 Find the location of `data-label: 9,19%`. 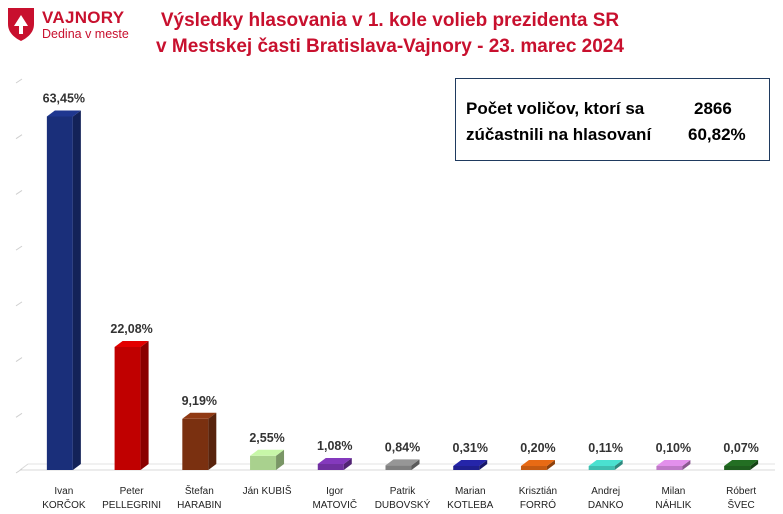

data-label: 9,19% is located at coordinates (199, 401).